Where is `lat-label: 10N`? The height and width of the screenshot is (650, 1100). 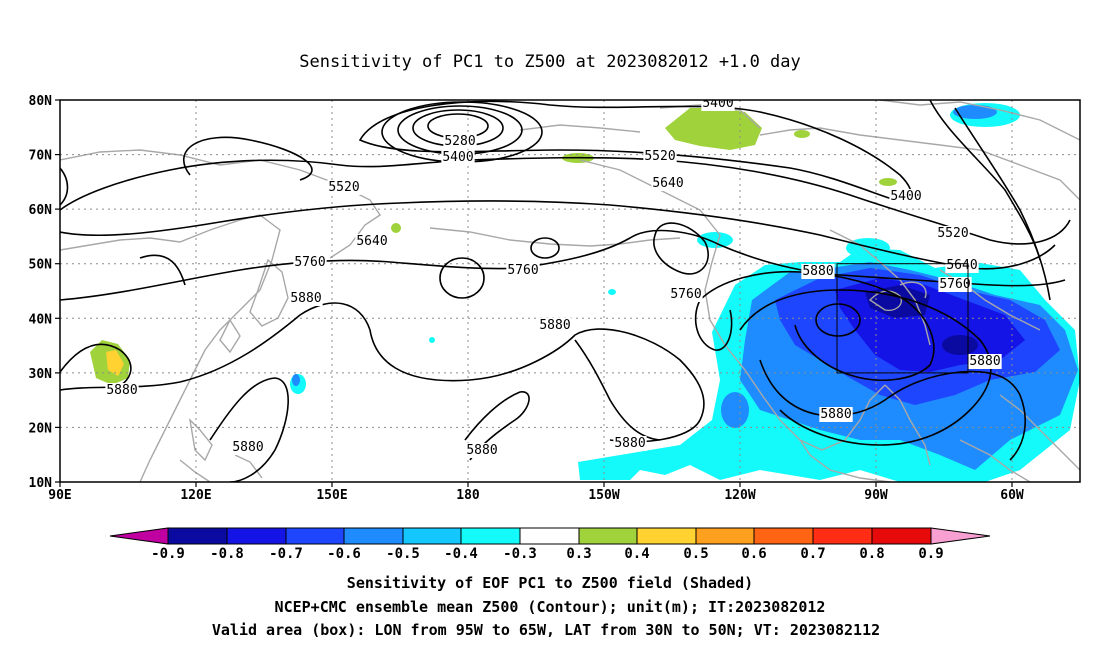 lat-label: 10N is located at coordinates (41, 483).